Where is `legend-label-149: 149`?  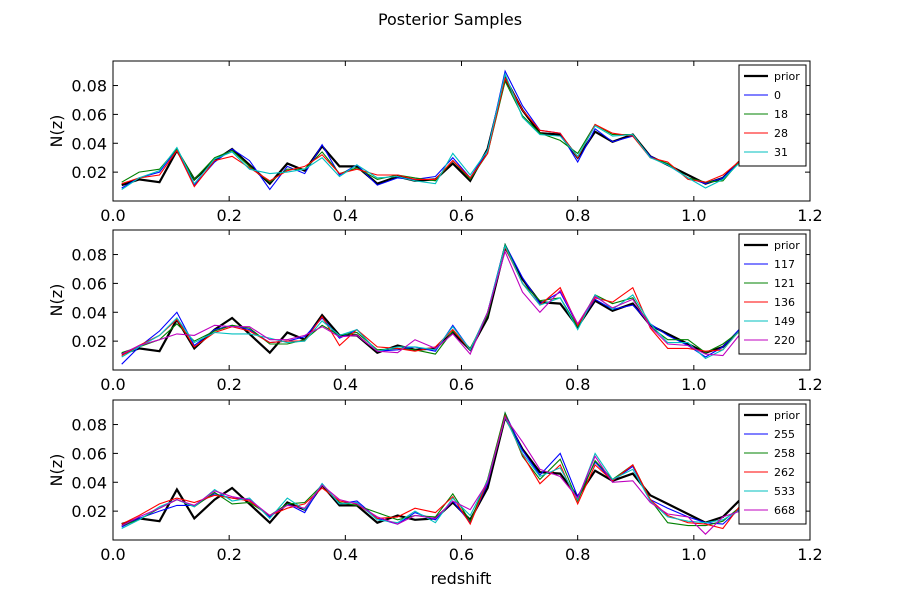 legend-label-149: 149 is located at coordinates (784, 321).